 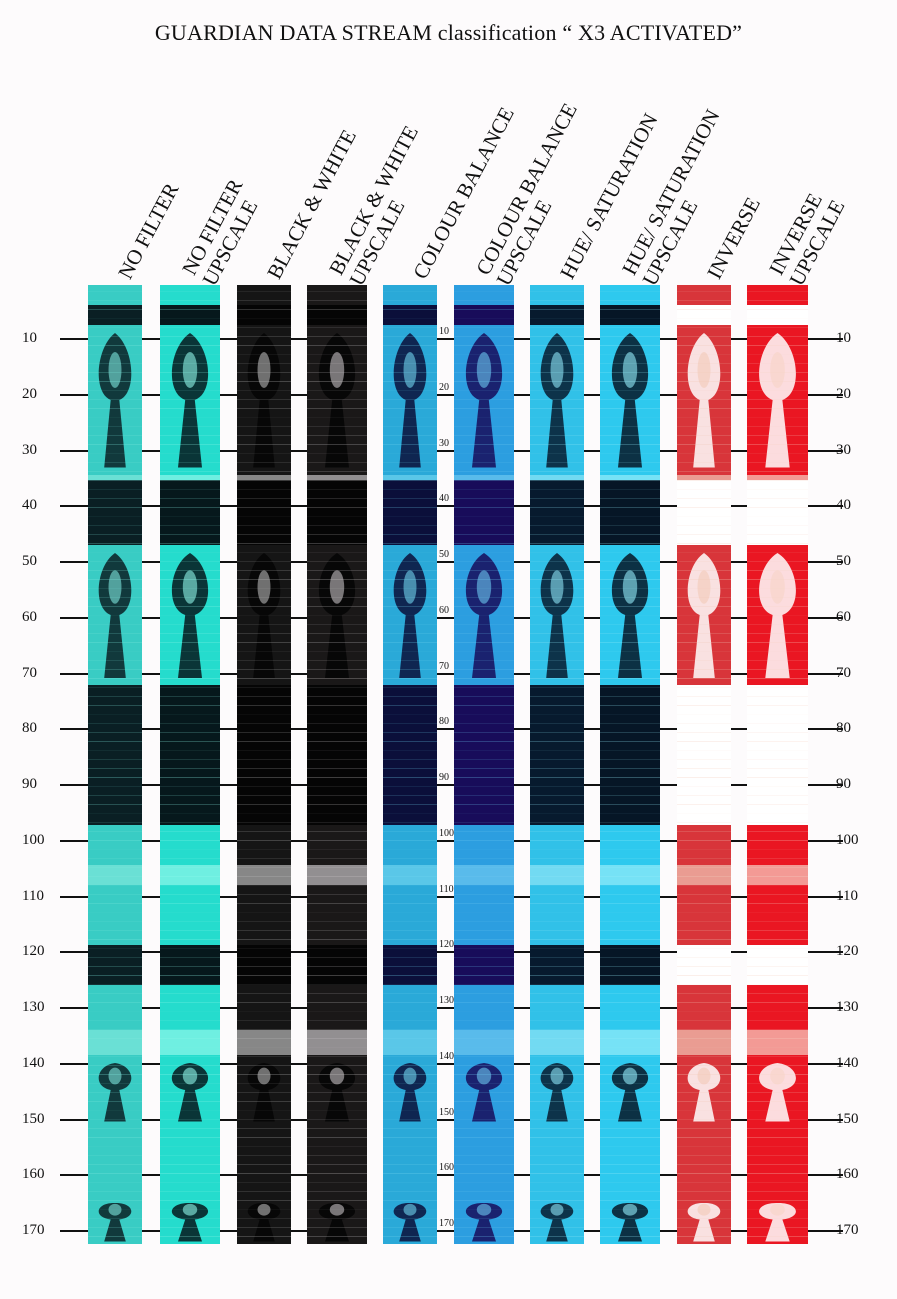 What do you see at coordinates (337, 764) in the screenshot?
I see `image-strip-bw-up` at bounding box center [337, 764].